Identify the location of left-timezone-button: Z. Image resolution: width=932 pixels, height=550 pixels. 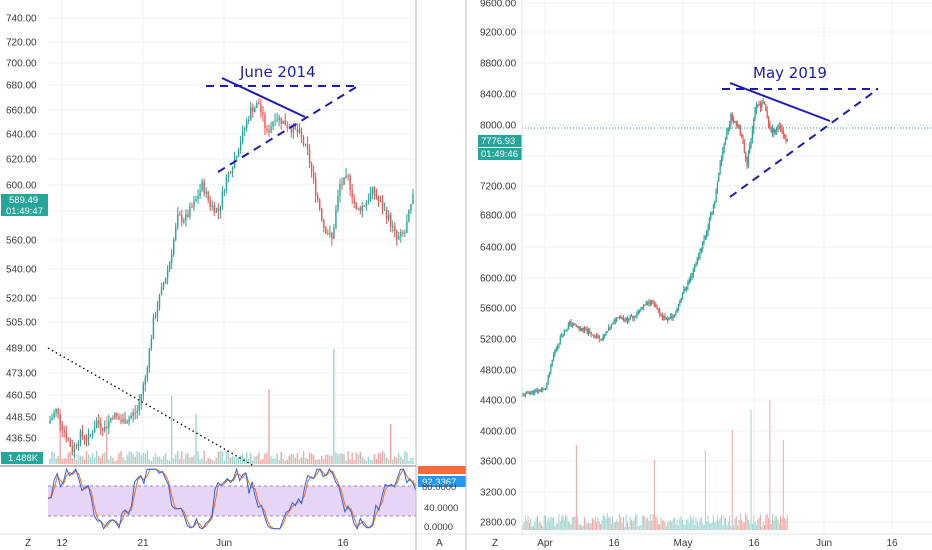
(28, 543).